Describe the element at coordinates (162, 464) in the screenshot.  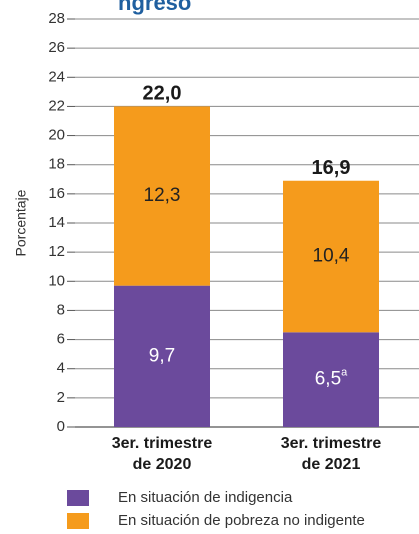
I see `x-category-label: de 2020` at that location.